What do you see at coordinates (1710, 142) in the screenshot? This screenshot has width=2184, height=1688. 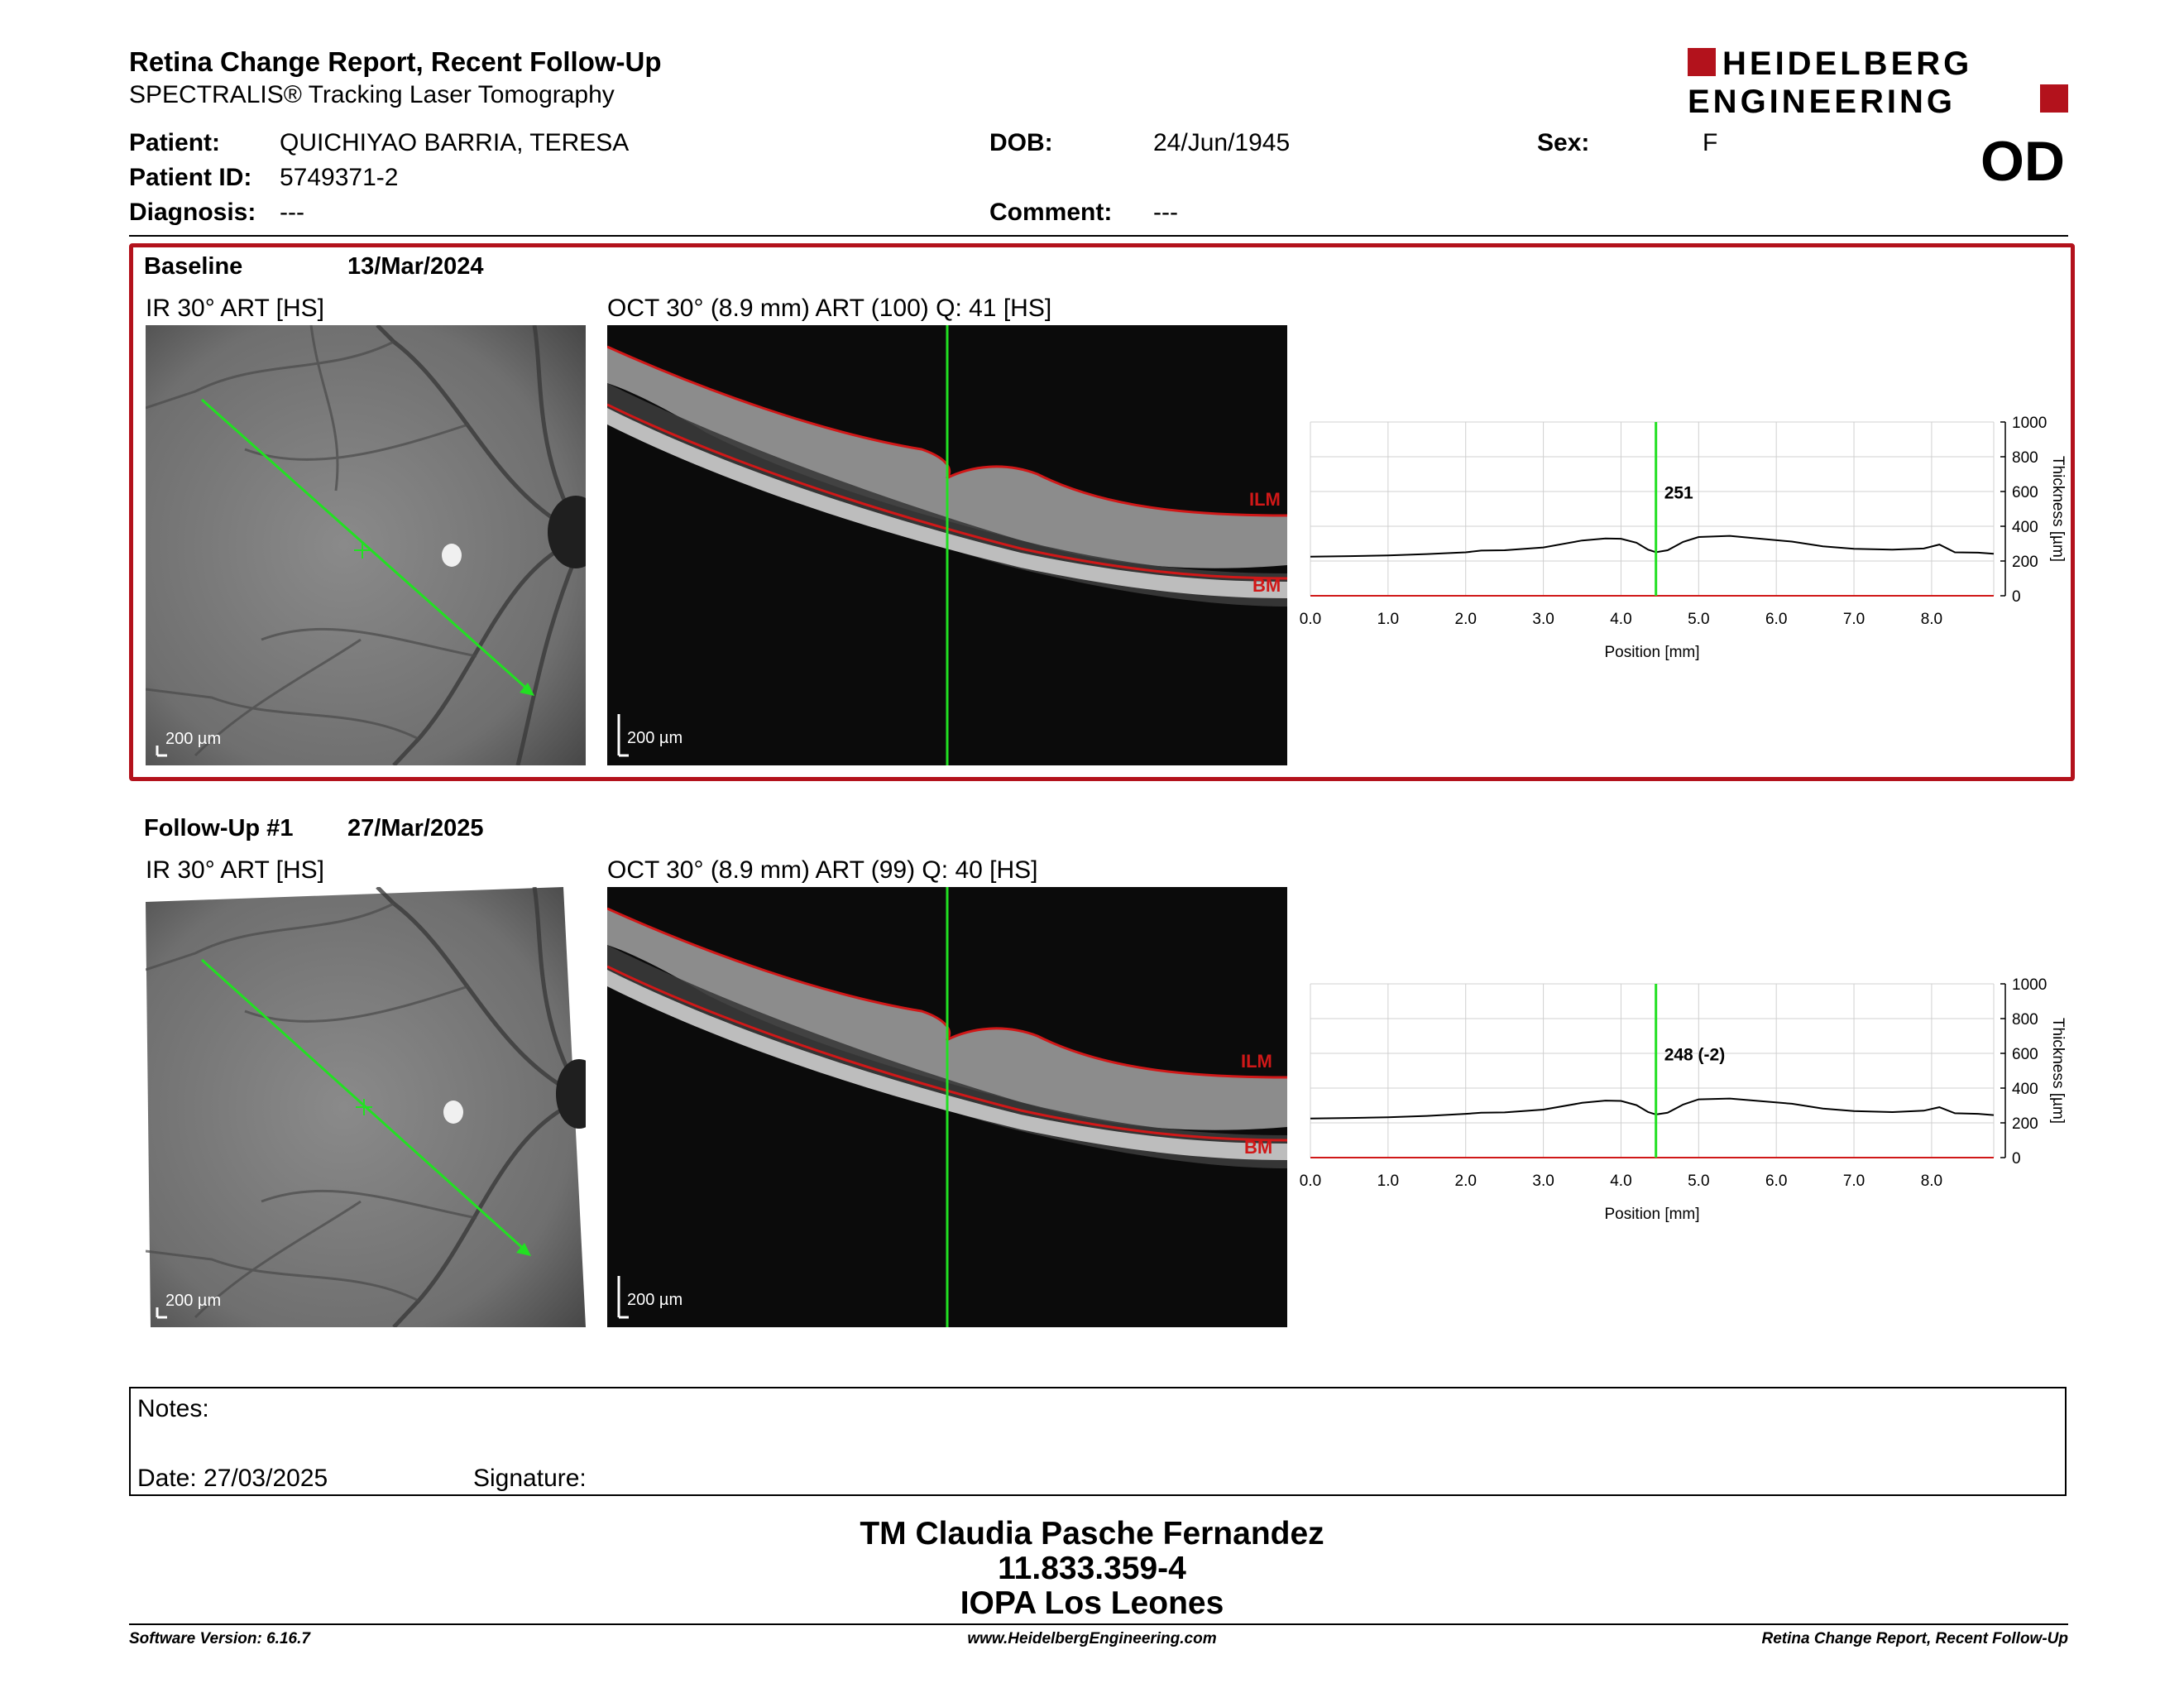 I see `sex-value: F` at bounding box center [1710, 142].